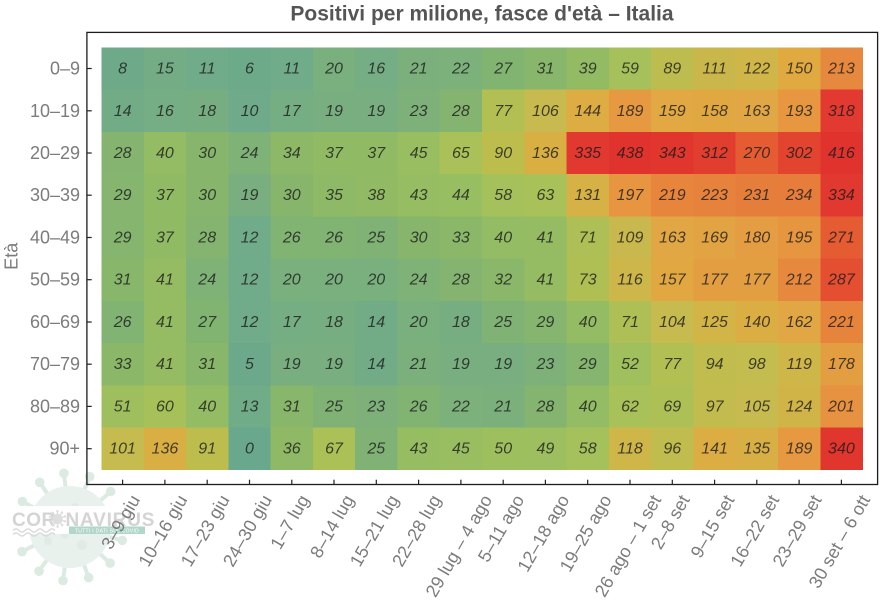 The height and width of the screenshot is (605, 880). What do you see at coordinates (249, 364) in the screenshot?
I see `svg-text: 5` at bounding box center [249, 364].